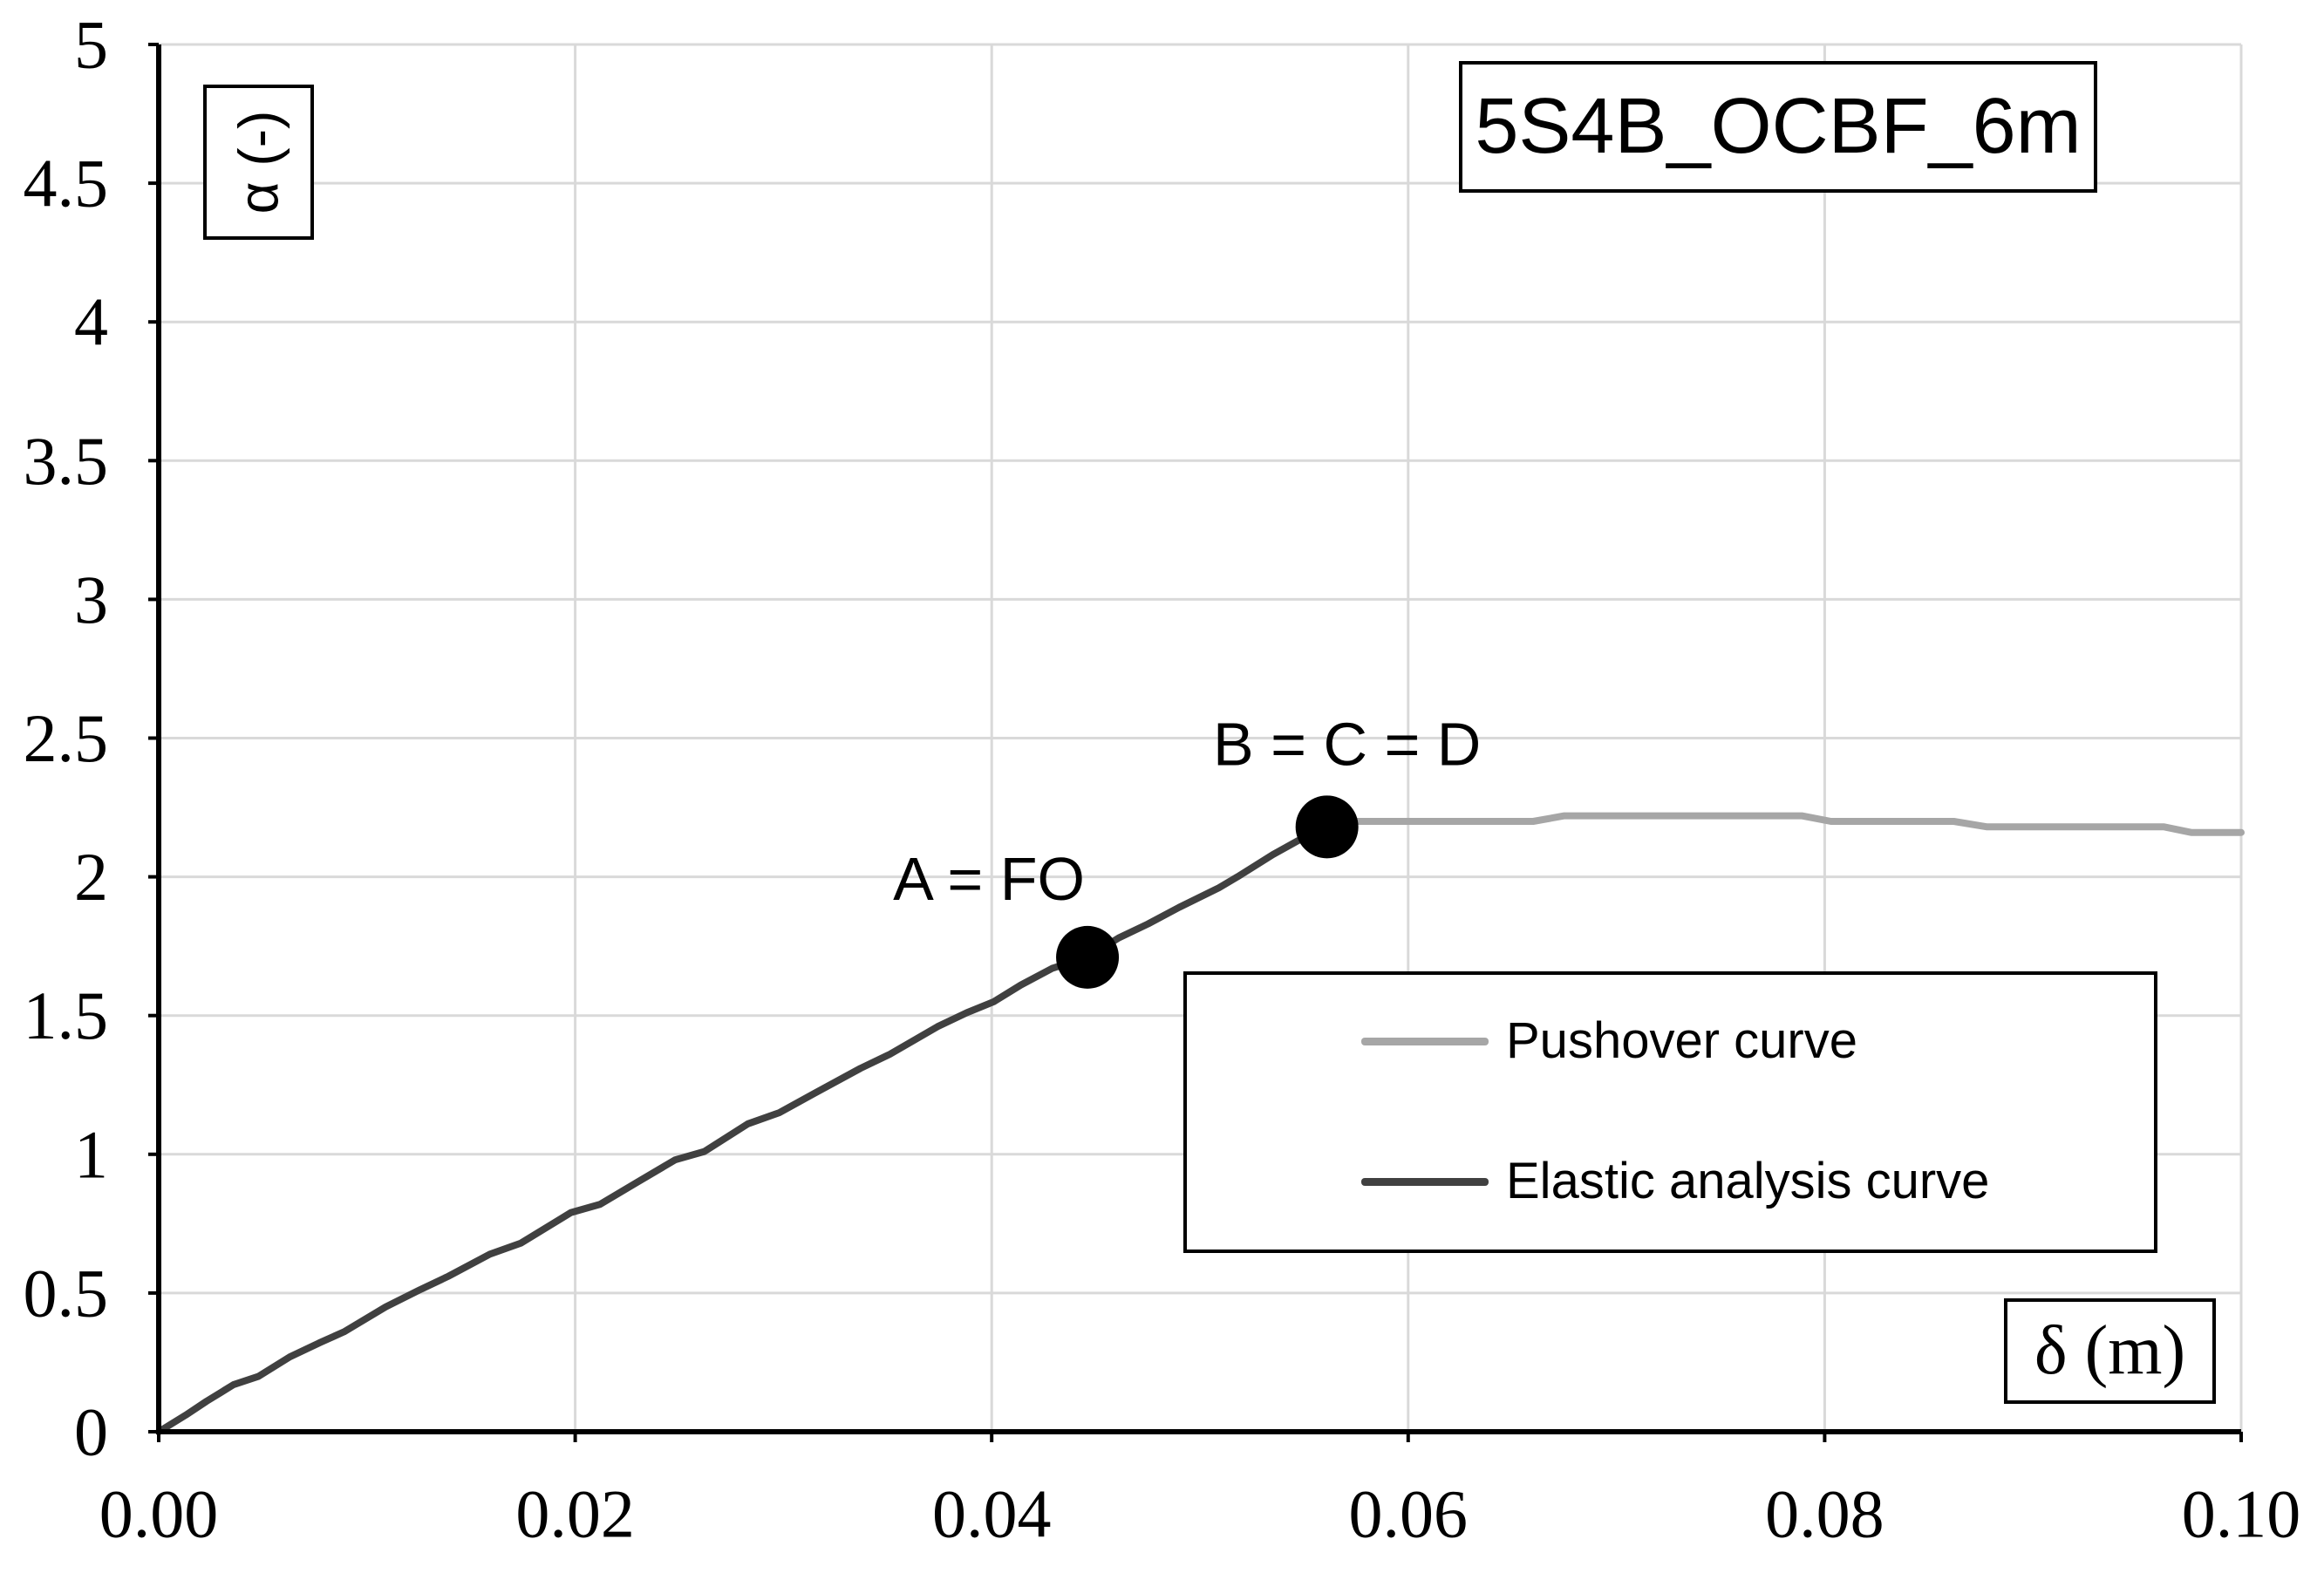 This screenshot has height=1573, width=2324. Describe the element at coordinates (2110, 1351) in the screenshot. I see `x-axis-label: δ (m)` at that location.